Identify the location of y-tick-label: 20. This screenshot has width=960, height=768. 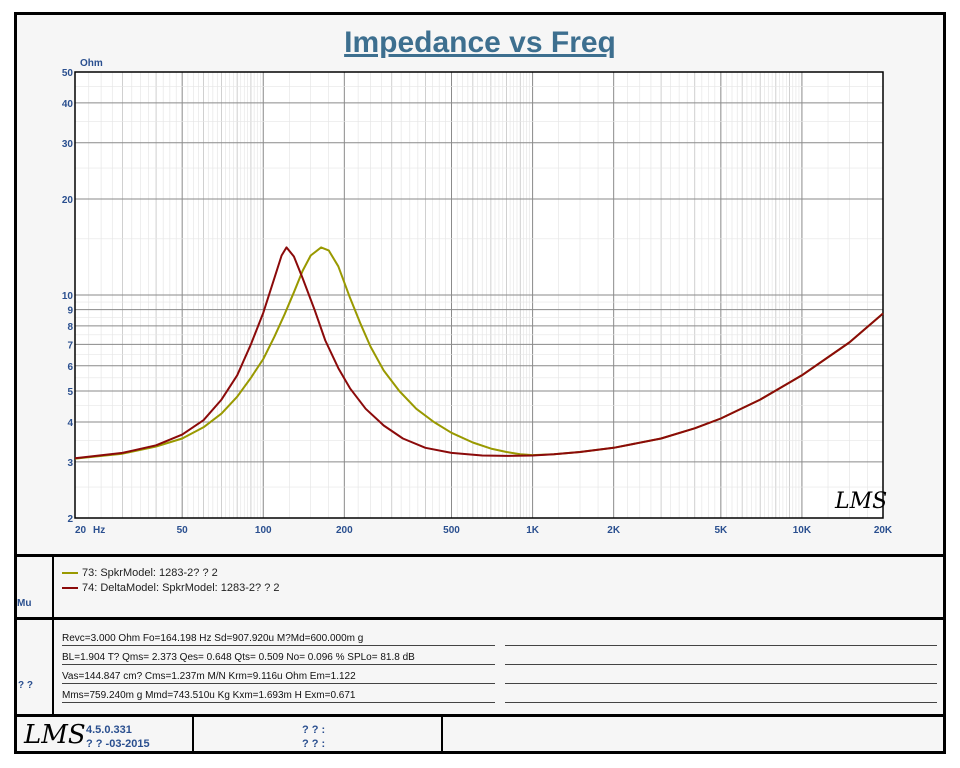
(68, 200).